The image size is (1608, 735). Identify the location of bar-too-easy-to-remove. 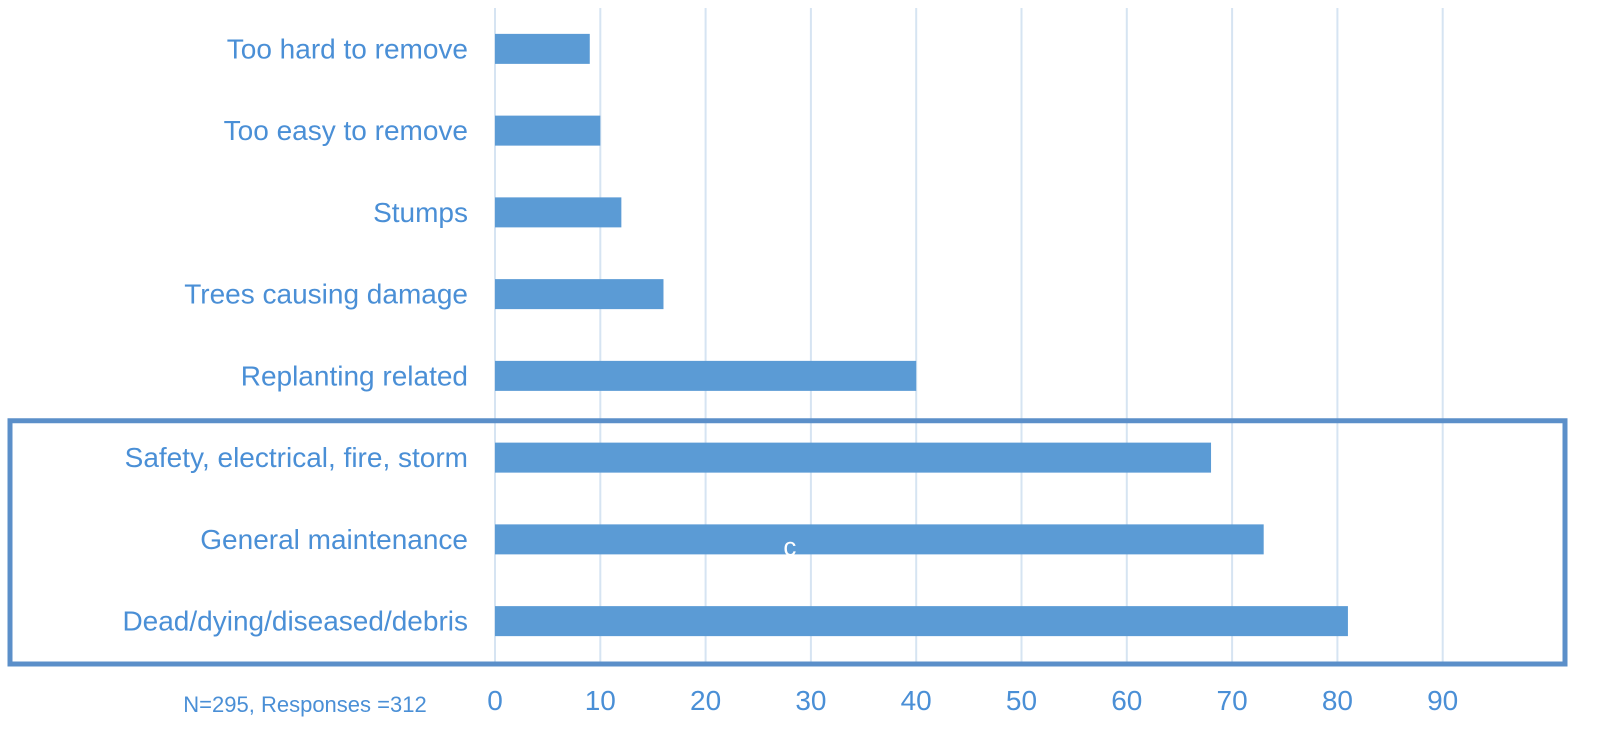
(548, 130).